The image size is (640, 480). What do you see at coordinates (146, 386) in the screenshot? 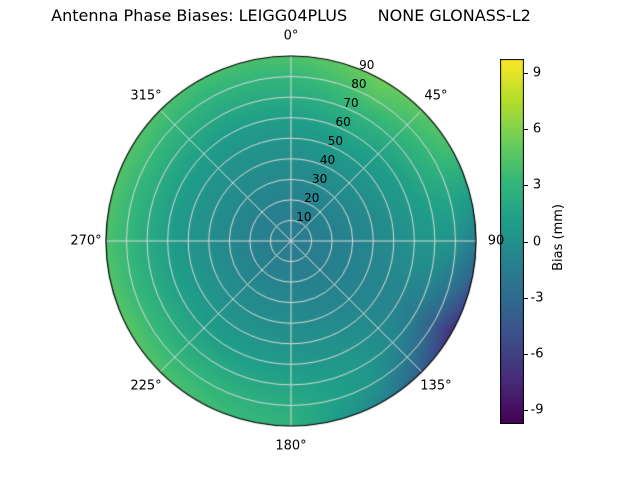
I see `angular-tick-label: 225°` at bounding box center [146, 386].